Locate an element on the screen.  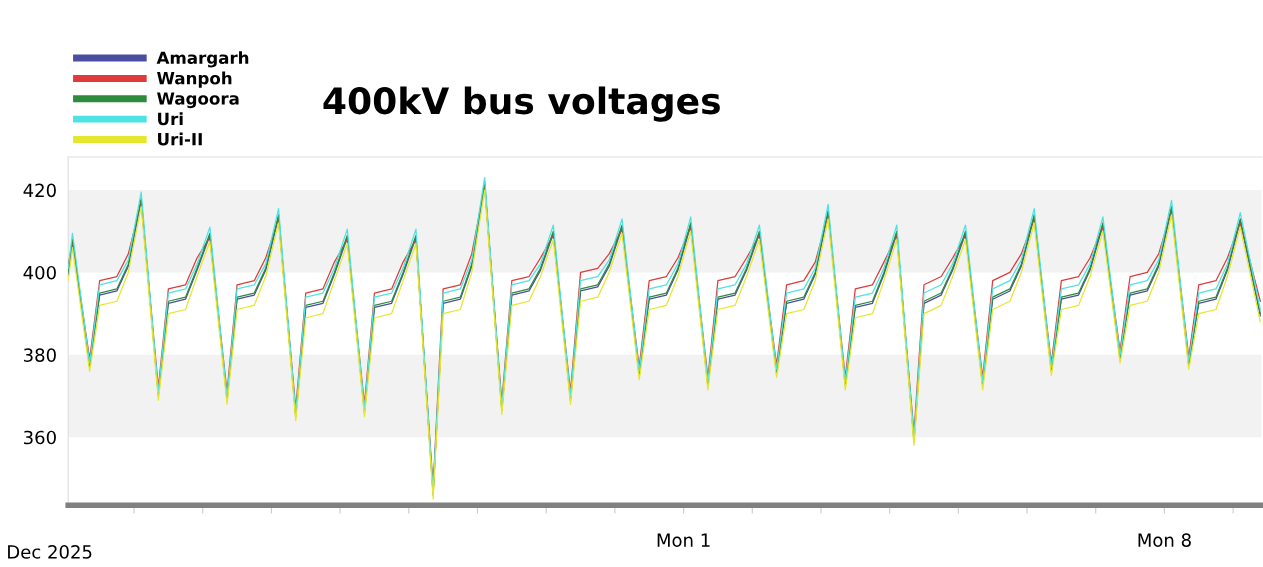
legend-label: Uri is located at coordinates (170, 119).